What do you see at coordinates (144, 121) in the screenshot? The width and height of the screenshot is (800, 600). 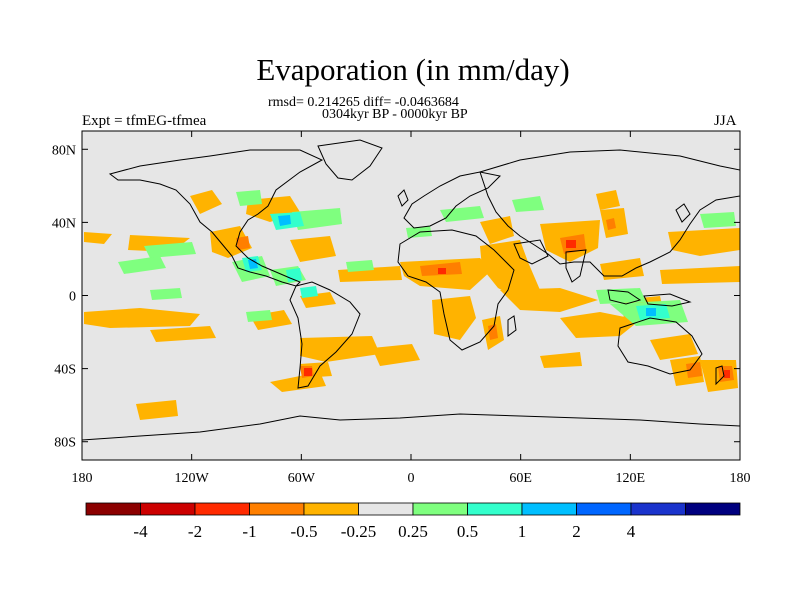 I see `experiment-label: Expt = tfmEG-tfmea` at bounding box center [144, 121].